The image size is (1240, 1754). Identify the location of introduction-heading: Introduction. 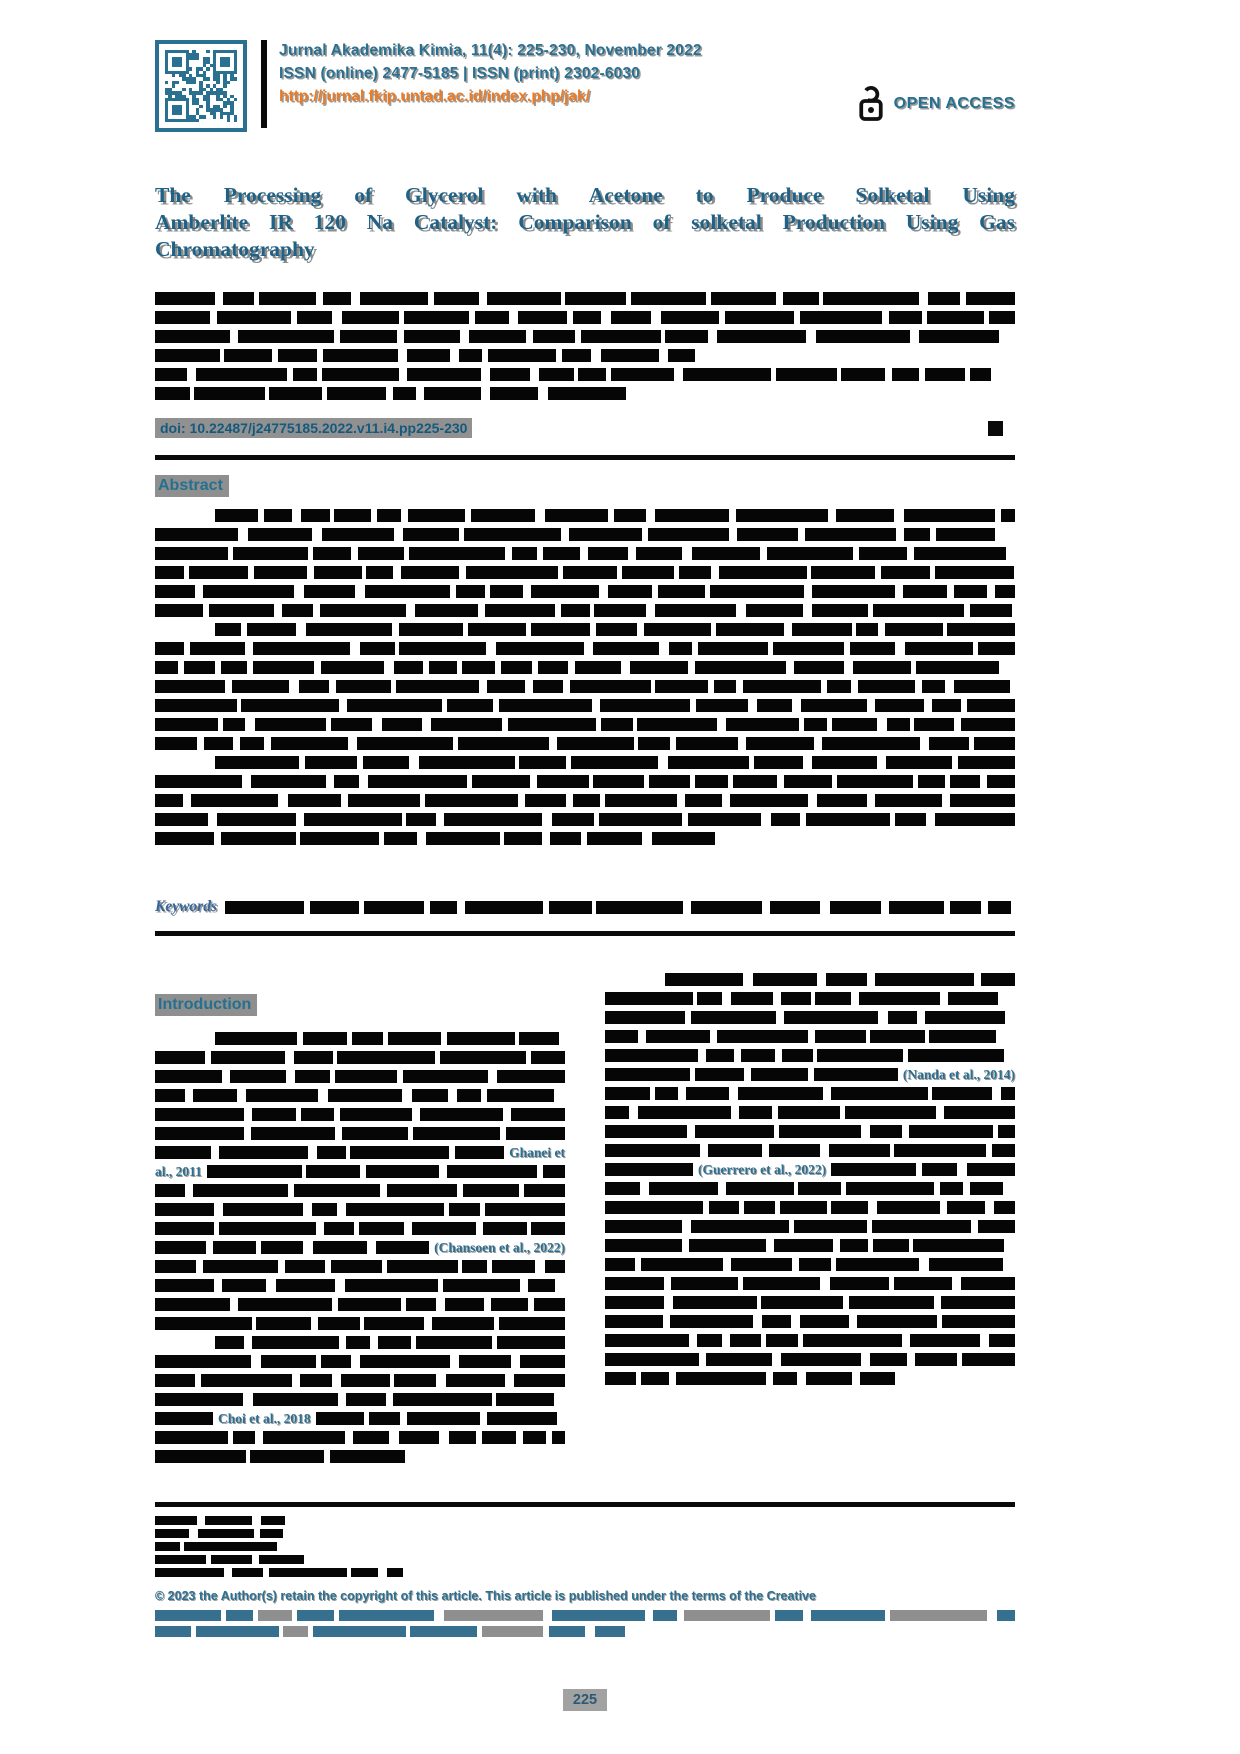
(206, 1005).